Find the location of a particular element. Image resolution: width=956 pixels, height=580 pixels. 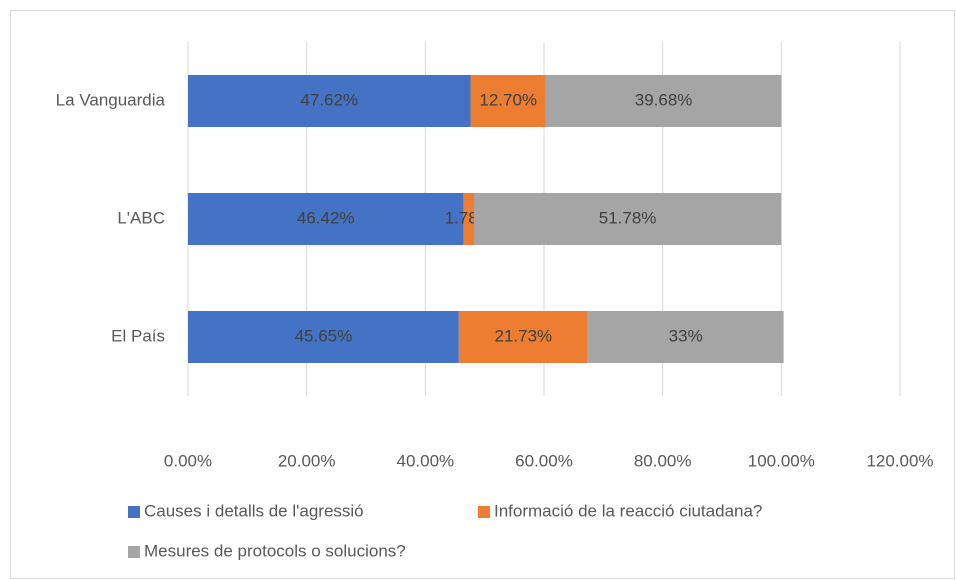

data-label: 51.78% is located at coordinates (628, 217).